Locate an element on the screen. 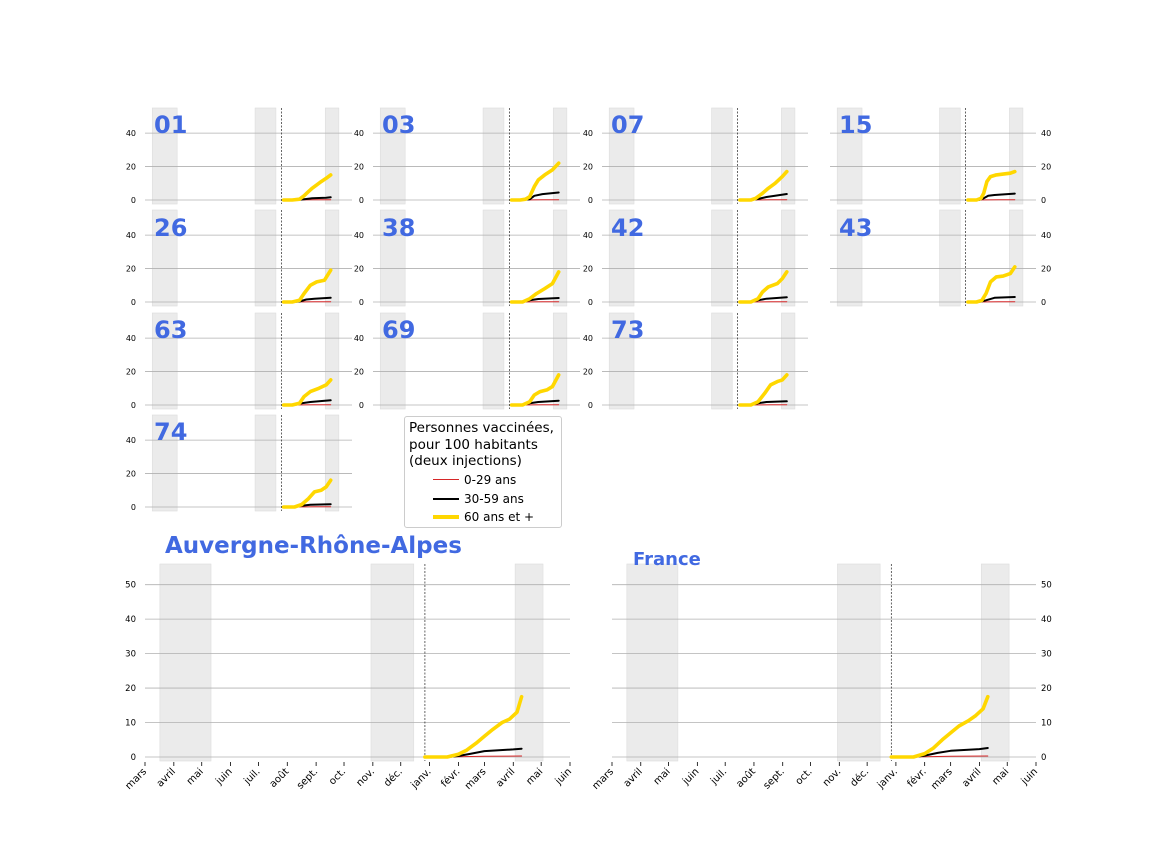  panel-title: 01 is located at coordinates (170, 125).